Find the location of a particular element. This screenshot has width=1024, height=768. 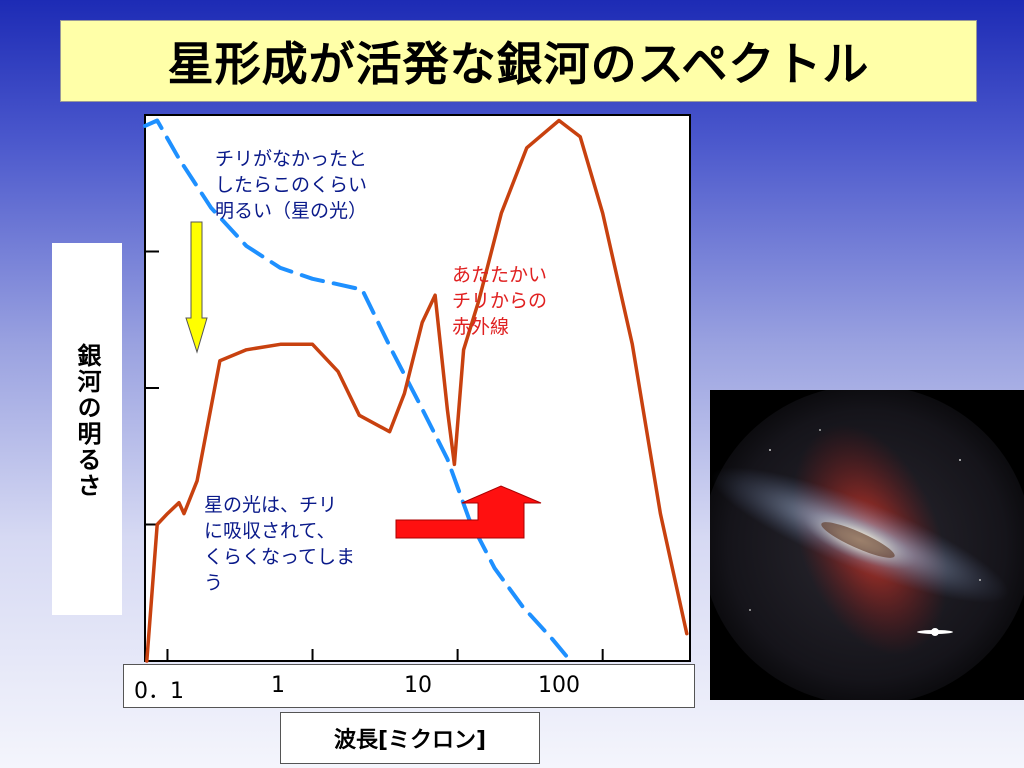

x-tick-label: 10 is located at coordinates (418, 685).